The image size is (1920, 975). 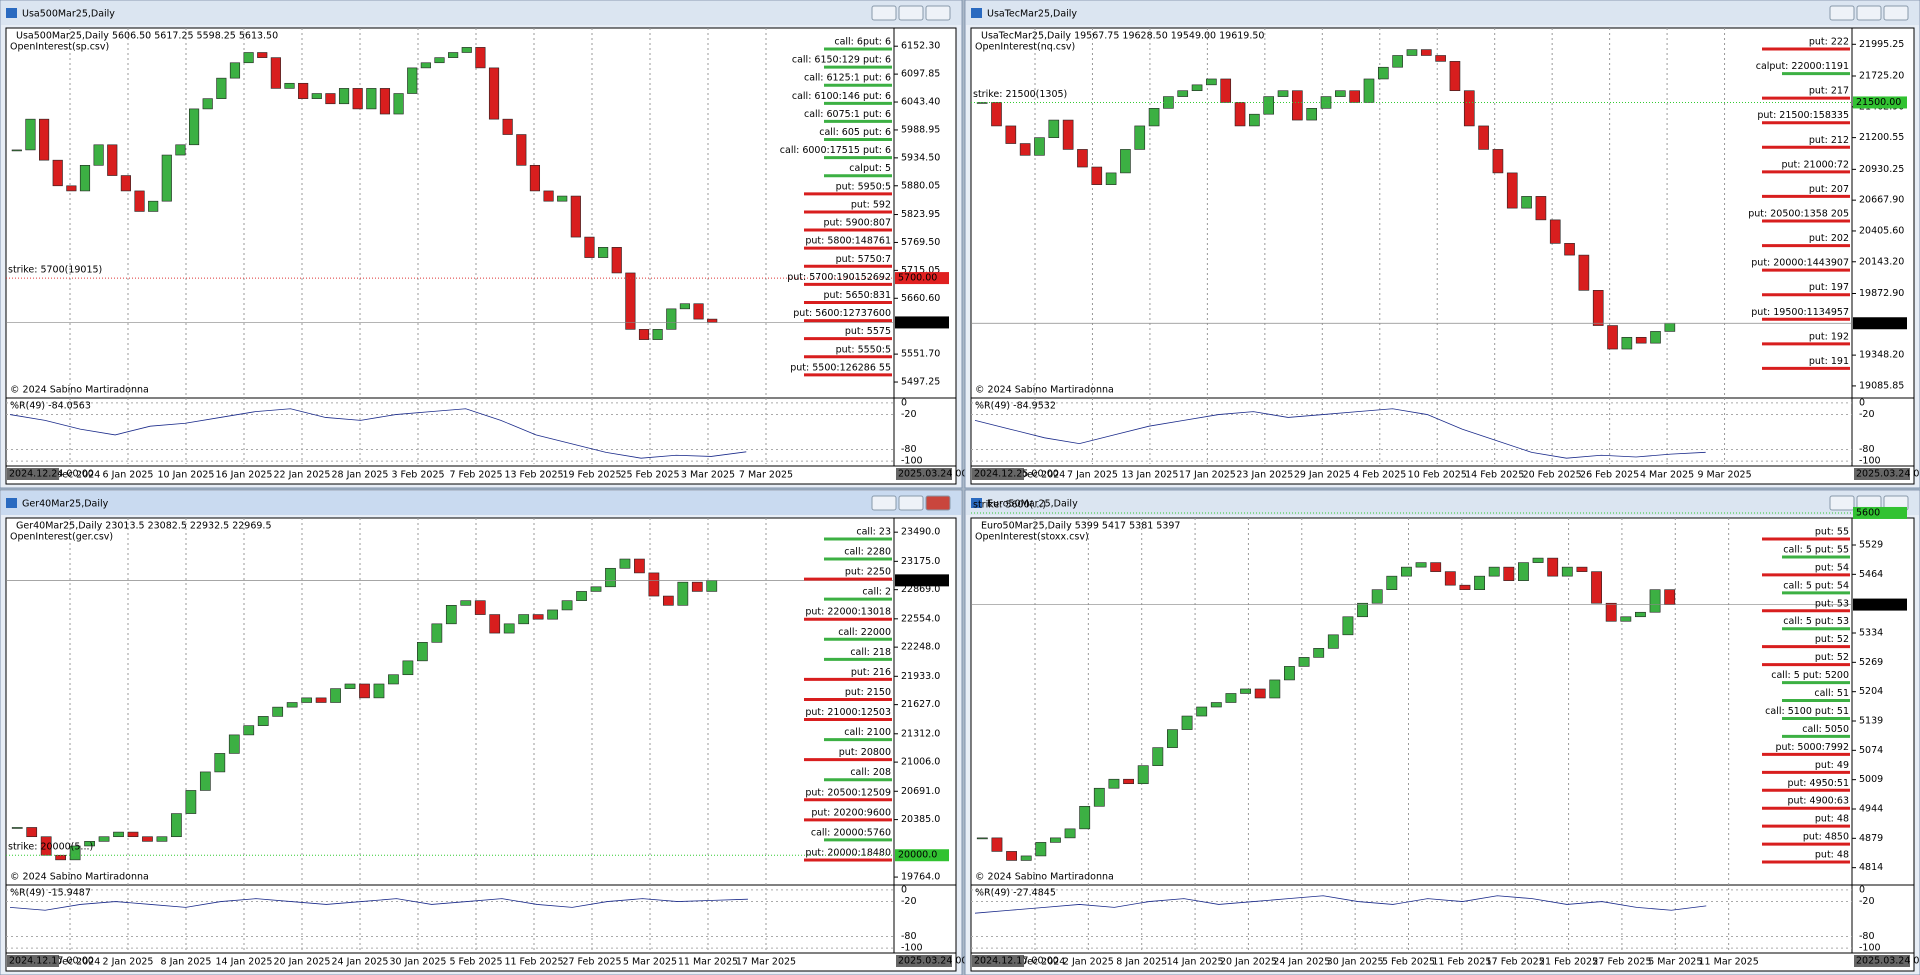 I want to click on oi-label: calput: 5, so click(x=870, y=168).